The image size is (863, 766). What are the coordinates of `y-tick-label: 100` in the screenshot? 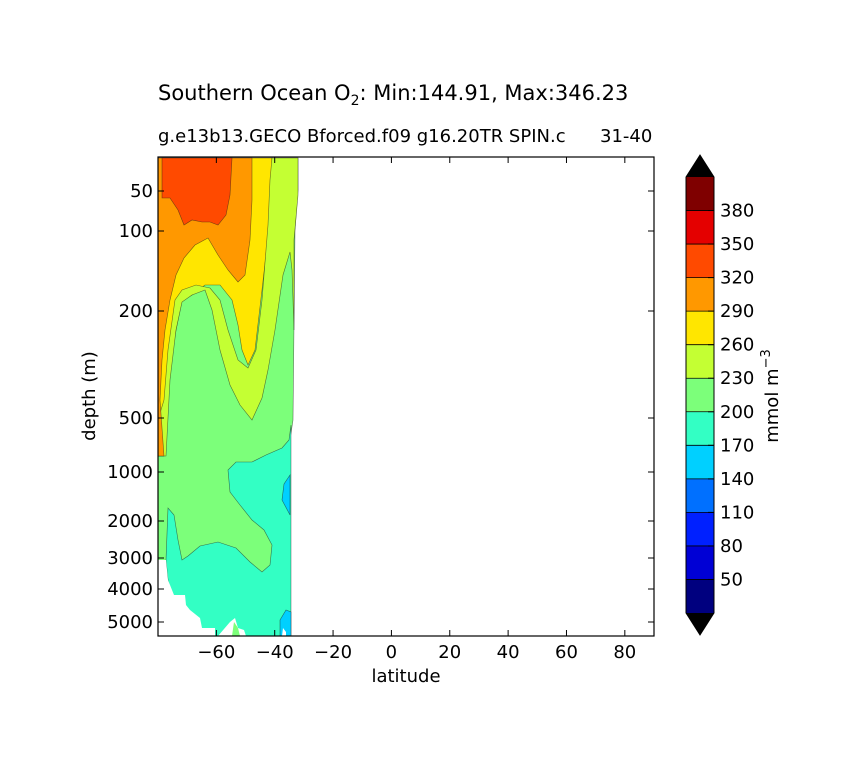 It's located at (136, 231).